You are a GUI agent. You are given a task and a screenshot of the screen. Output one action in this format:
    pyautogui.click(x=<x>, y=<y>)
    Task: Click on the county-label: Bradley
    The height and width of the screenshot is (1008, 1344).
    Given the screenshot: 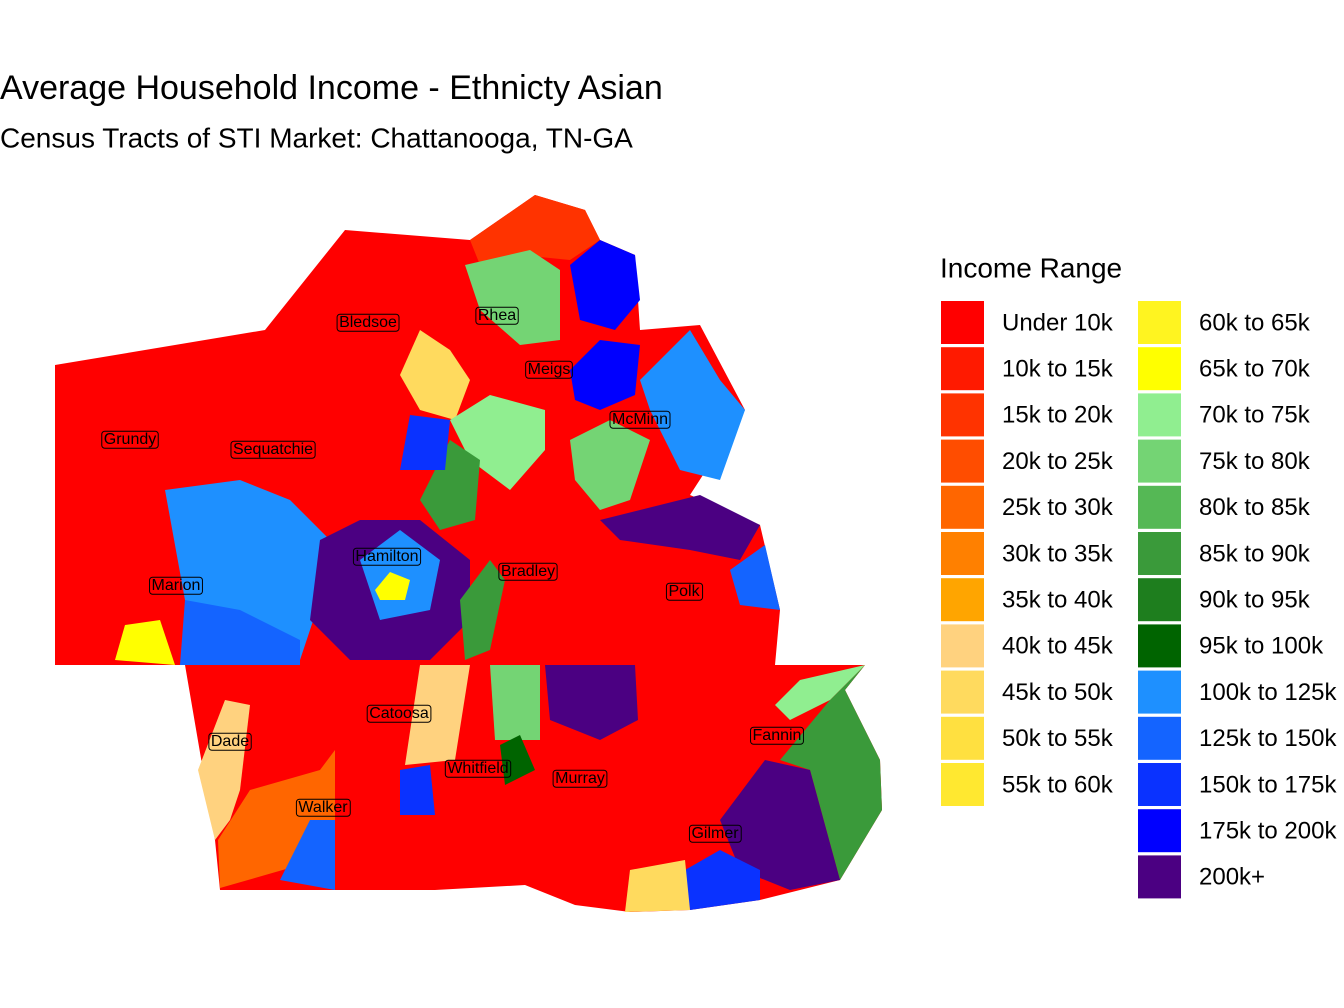 What is the action you would take?
    pyautogui.click(x=528, y=571)
    